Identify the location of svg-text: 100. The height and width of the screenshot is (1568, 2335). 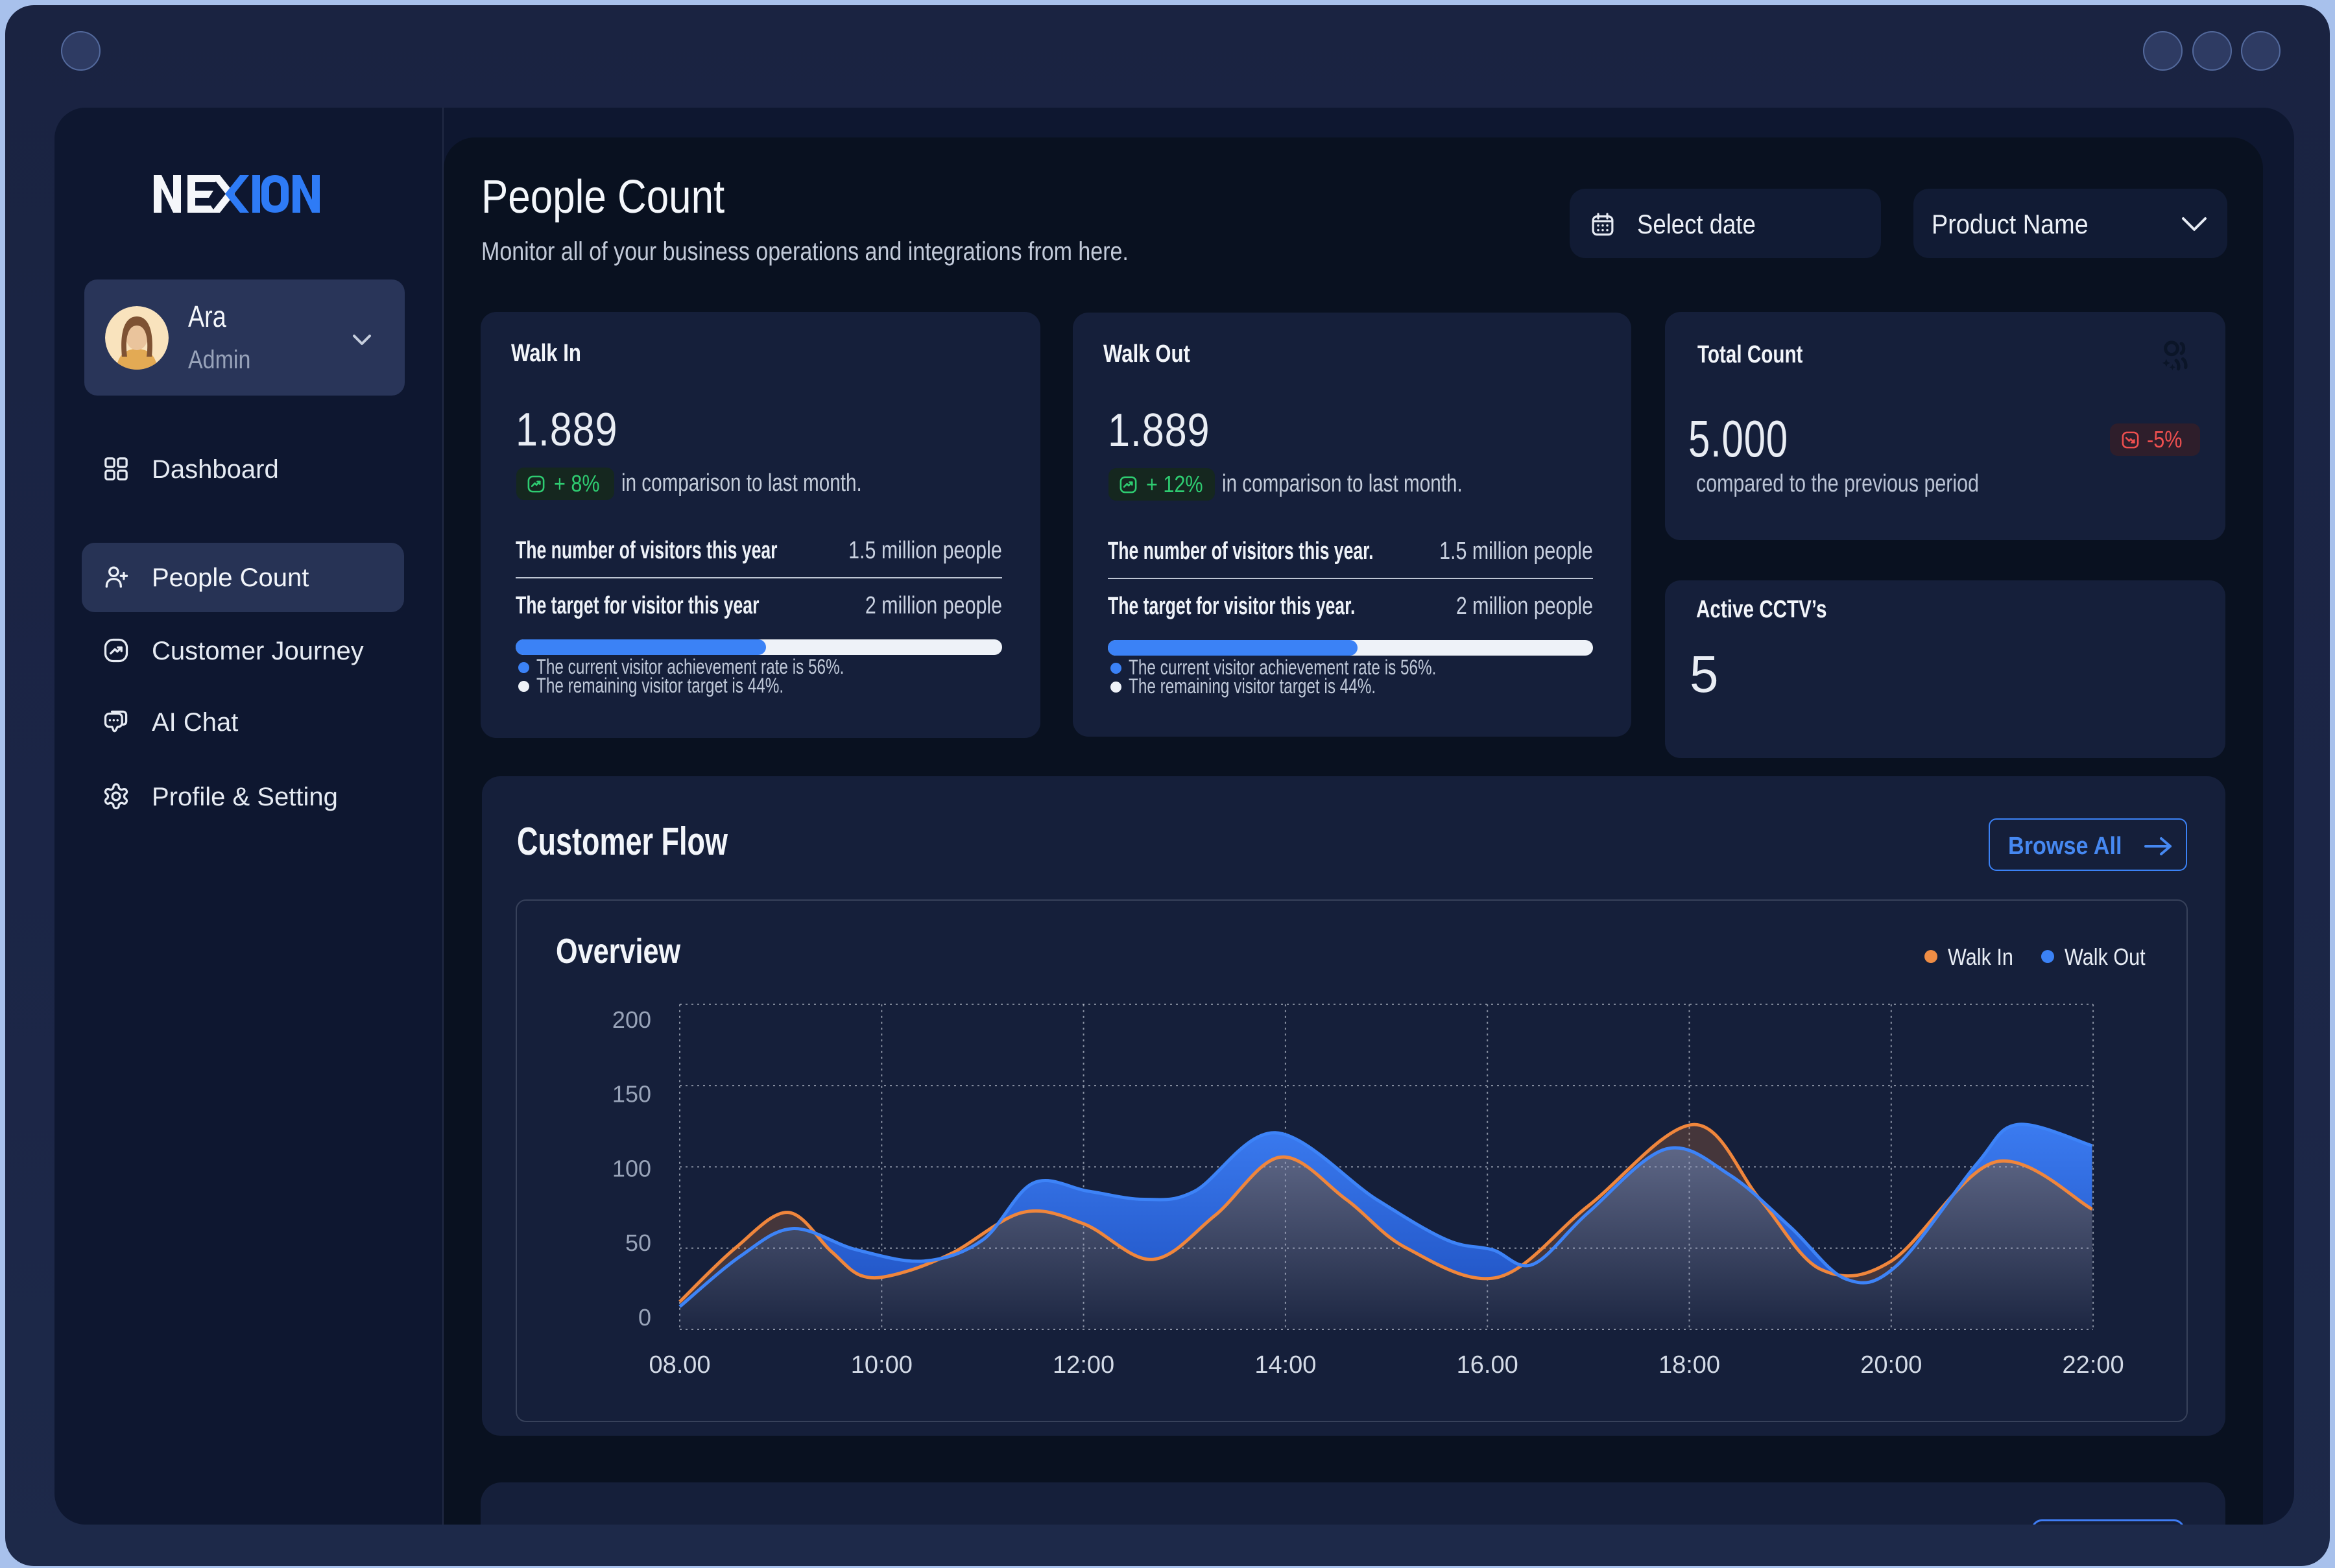
(632, 1169).